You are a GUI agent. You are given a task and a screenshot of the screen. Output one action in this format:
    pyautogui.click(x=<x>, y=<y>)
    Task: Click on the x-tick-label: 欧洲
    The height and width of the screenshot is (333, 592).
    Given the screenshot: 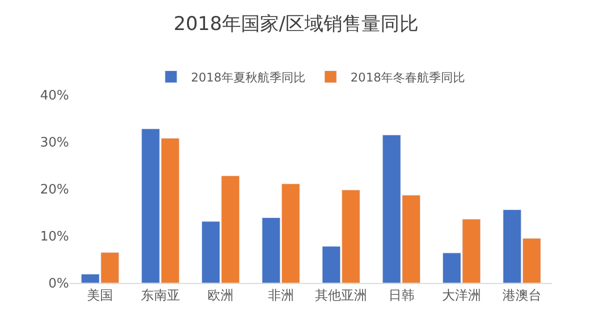 What is the action you would take?
    pyautogui.click(x=221, y=296)
    